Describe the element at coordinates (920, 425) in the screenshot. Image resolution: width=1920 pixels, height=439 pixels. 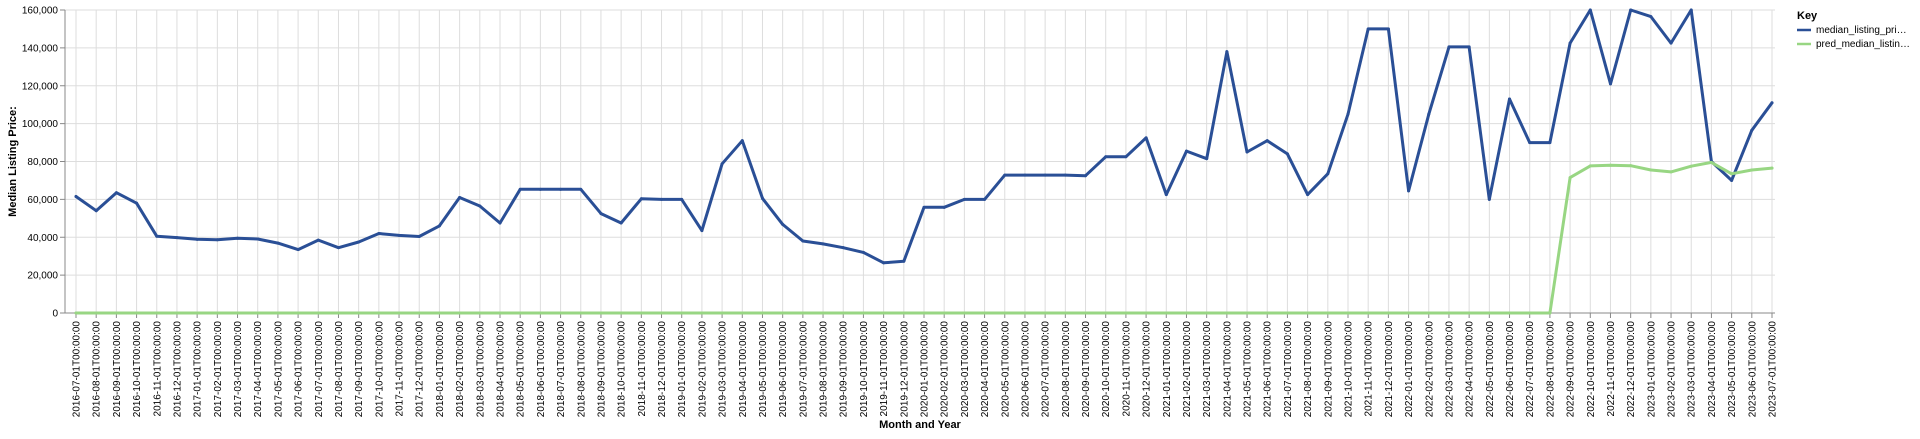
I see `x-axis-title: Month and Year` at that location.